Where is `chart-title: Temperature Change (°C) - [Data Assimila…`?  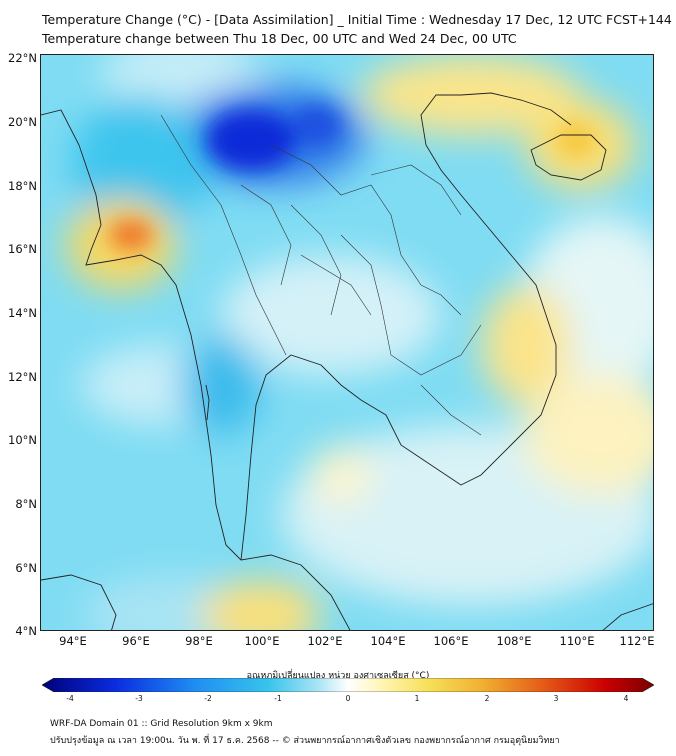 chart-title: Temperature Change (°C) - [Data Assimila… is located at coordinates (357, 19).